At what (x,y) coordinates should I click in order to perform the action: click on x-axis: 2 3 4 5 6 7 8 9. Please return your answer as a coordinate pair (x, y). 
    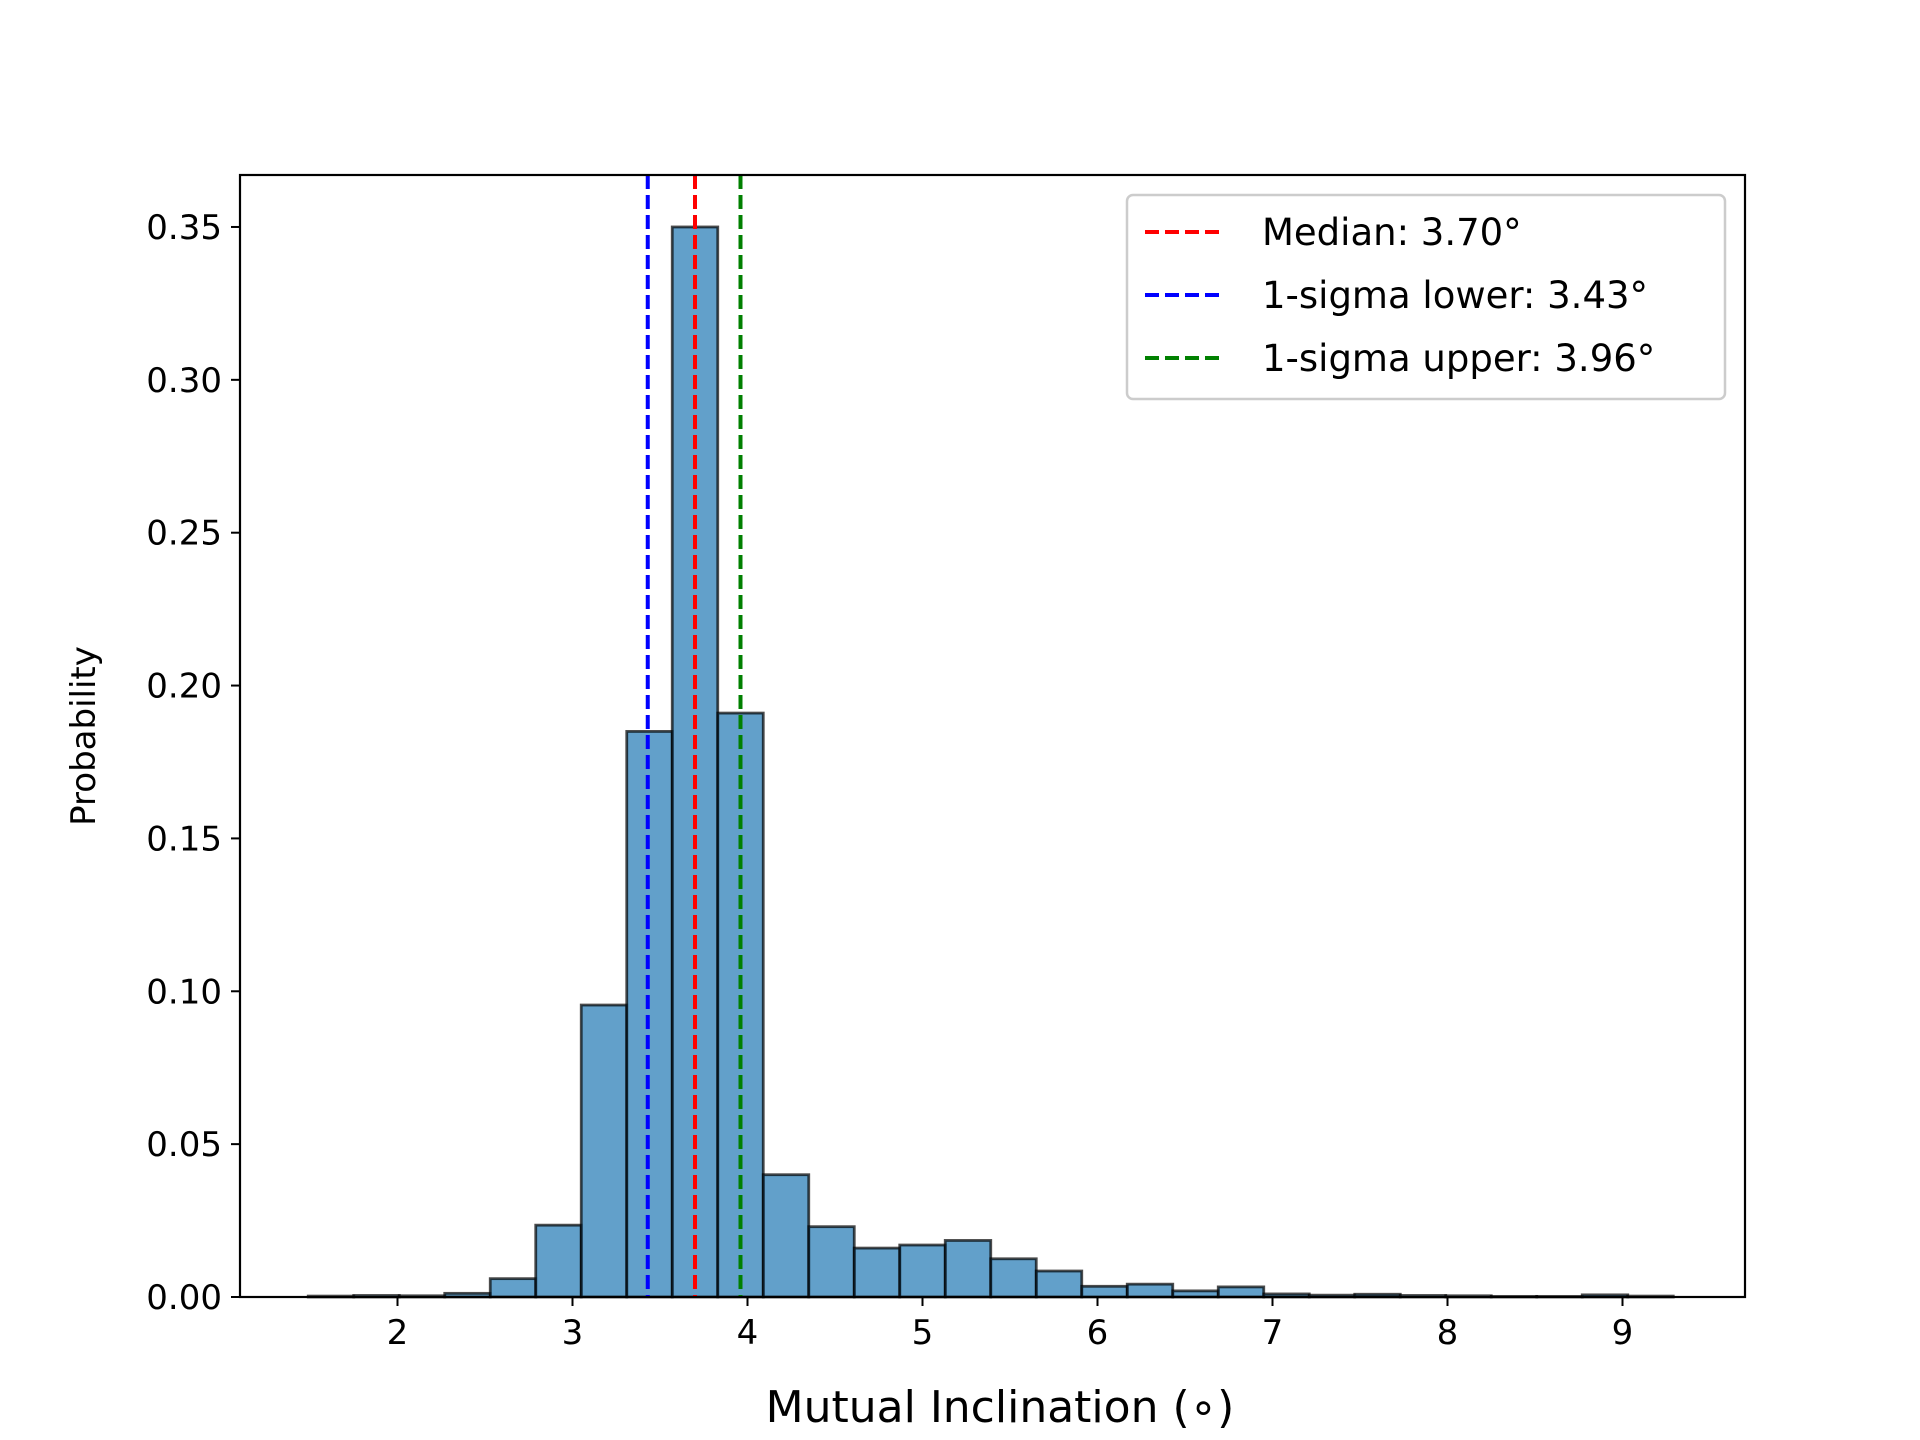
    Looking at the image, I should click on (1010, 1325).